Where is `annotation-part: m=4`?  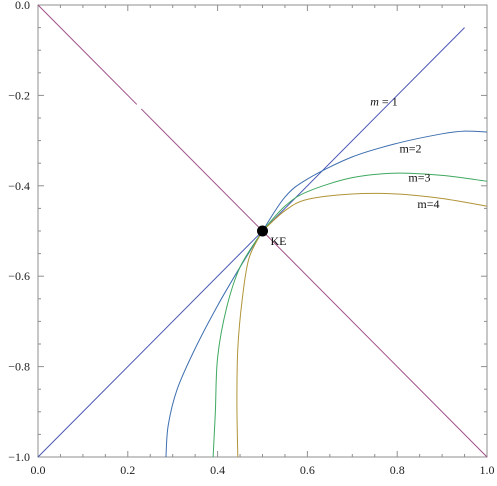 annotation-part: m=4 is located at coordinates (428, 204).